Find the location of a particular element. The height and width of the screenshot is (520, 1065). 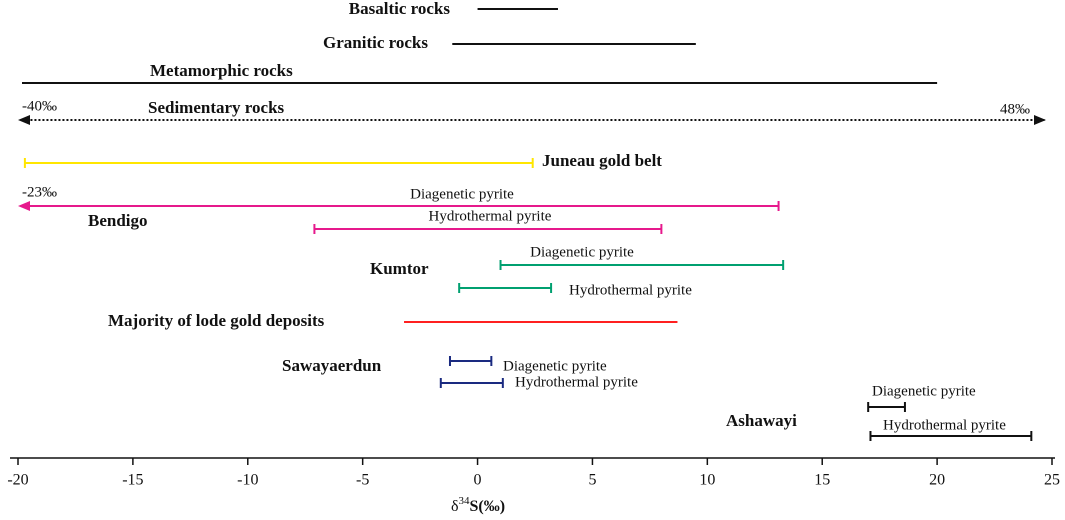

x-axis-label: δ34S(‰) is located at coordinates (478, 505).